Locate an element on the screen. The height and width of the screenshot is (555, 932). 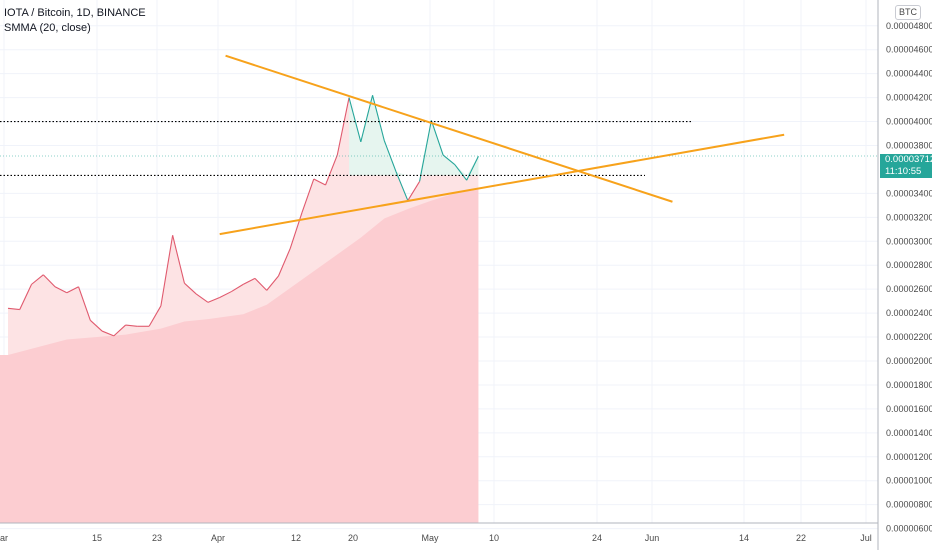
y-tick-label: 0.00004400 is located at coordinates (909, 74).